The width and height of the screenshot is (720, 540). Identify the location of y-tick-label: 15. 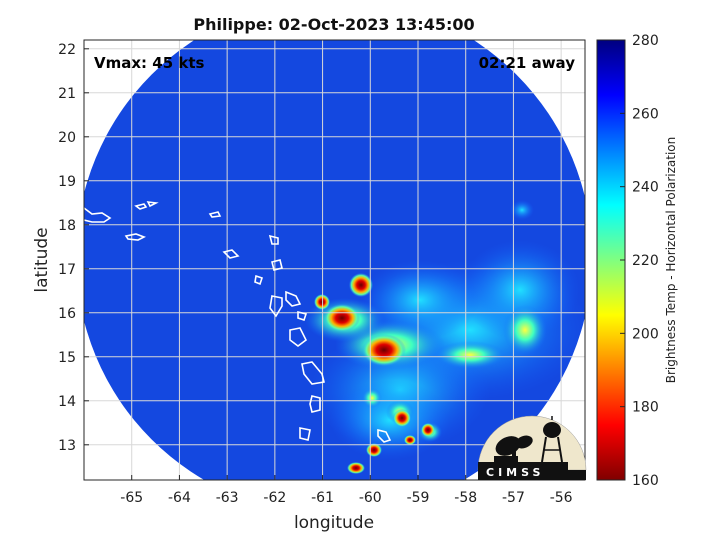
(67, 358).